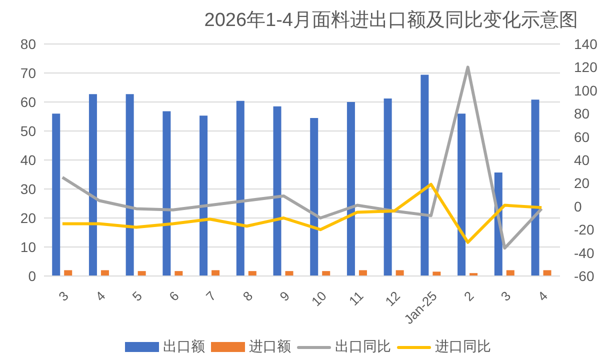  What do you see at coordinates (362, 347) in the screenshot?
I see `legend-label: 出口同比` at bounding box center [362, 347].